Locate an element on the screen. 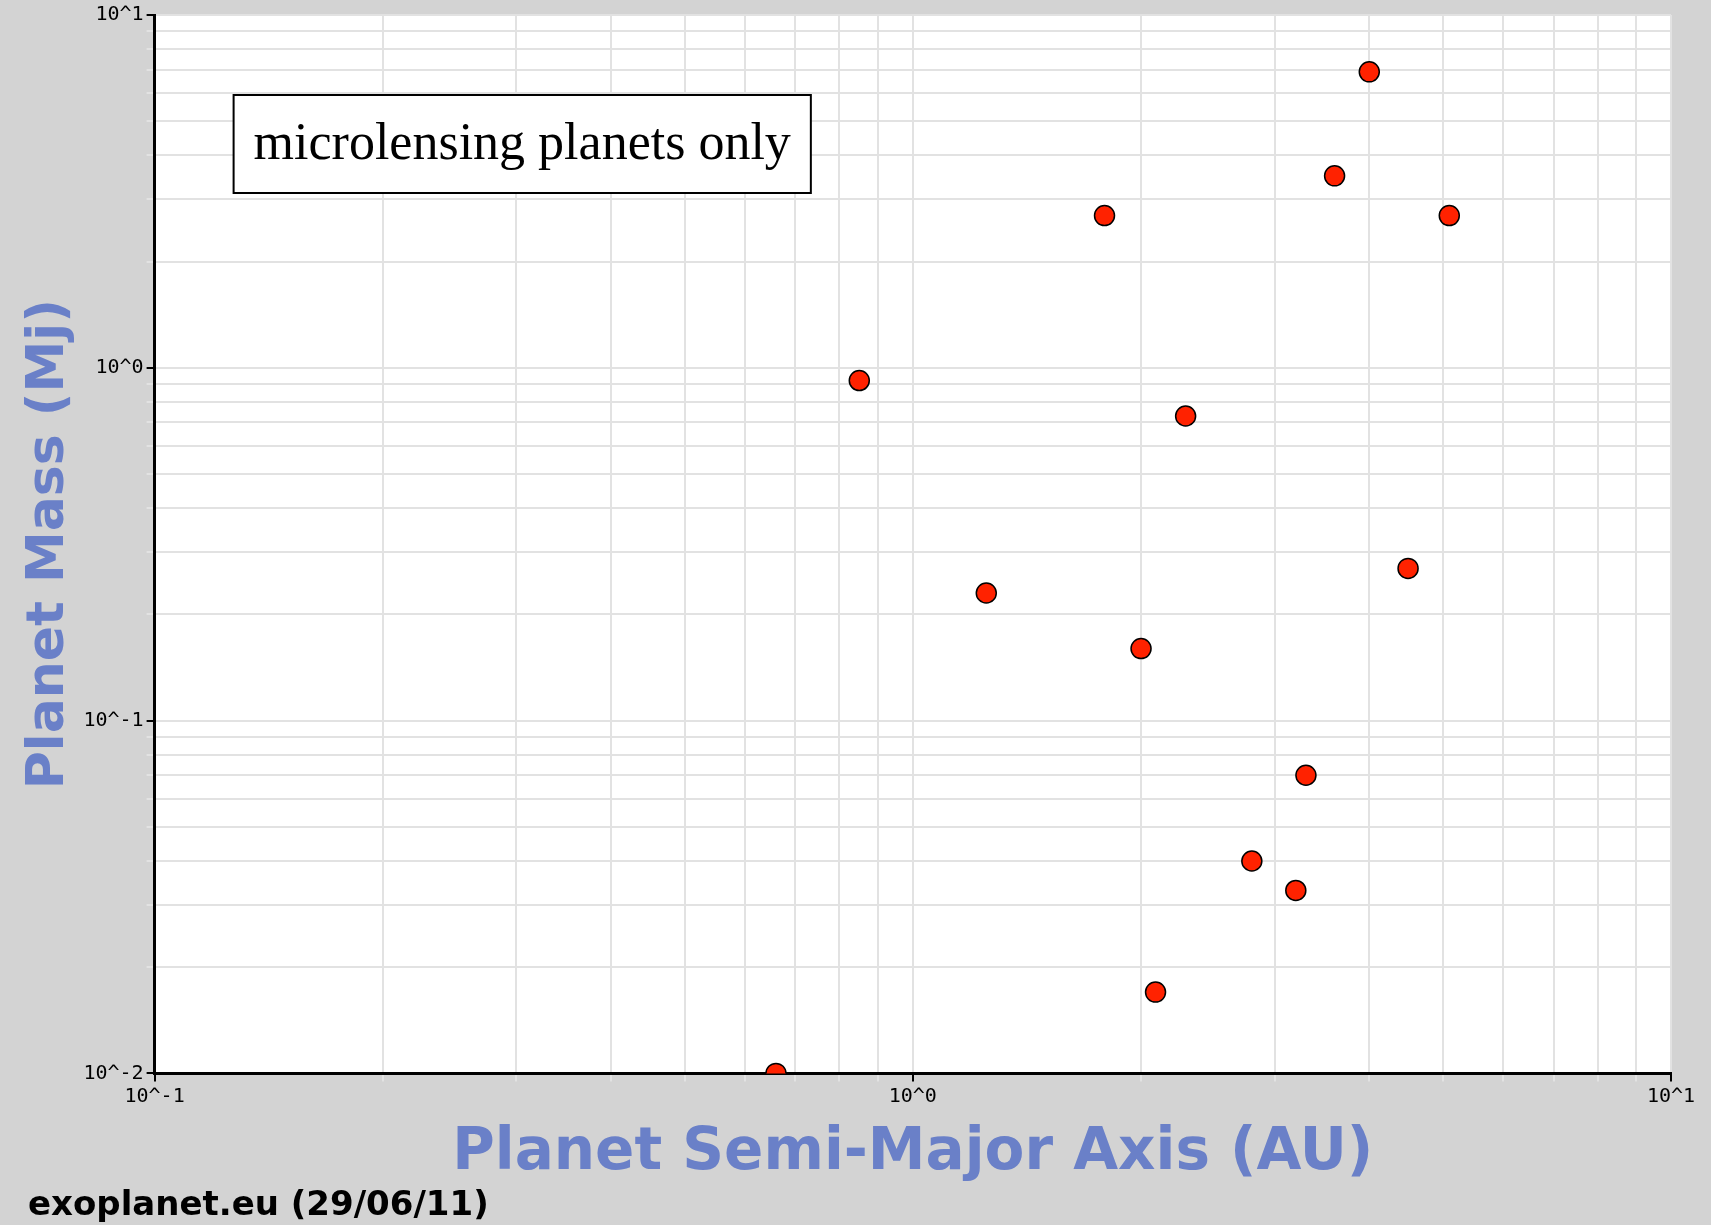 The image size is (1711, 1225). x-axis-title: Planet Semi-Major Axis (AU) is located at coordinates (913, 1149).